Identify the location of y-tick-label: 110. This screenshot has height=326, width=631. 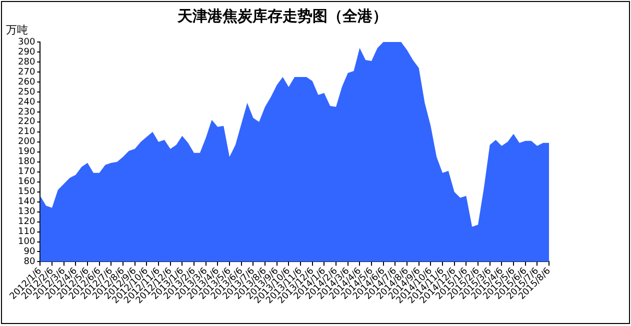
(27, 232).